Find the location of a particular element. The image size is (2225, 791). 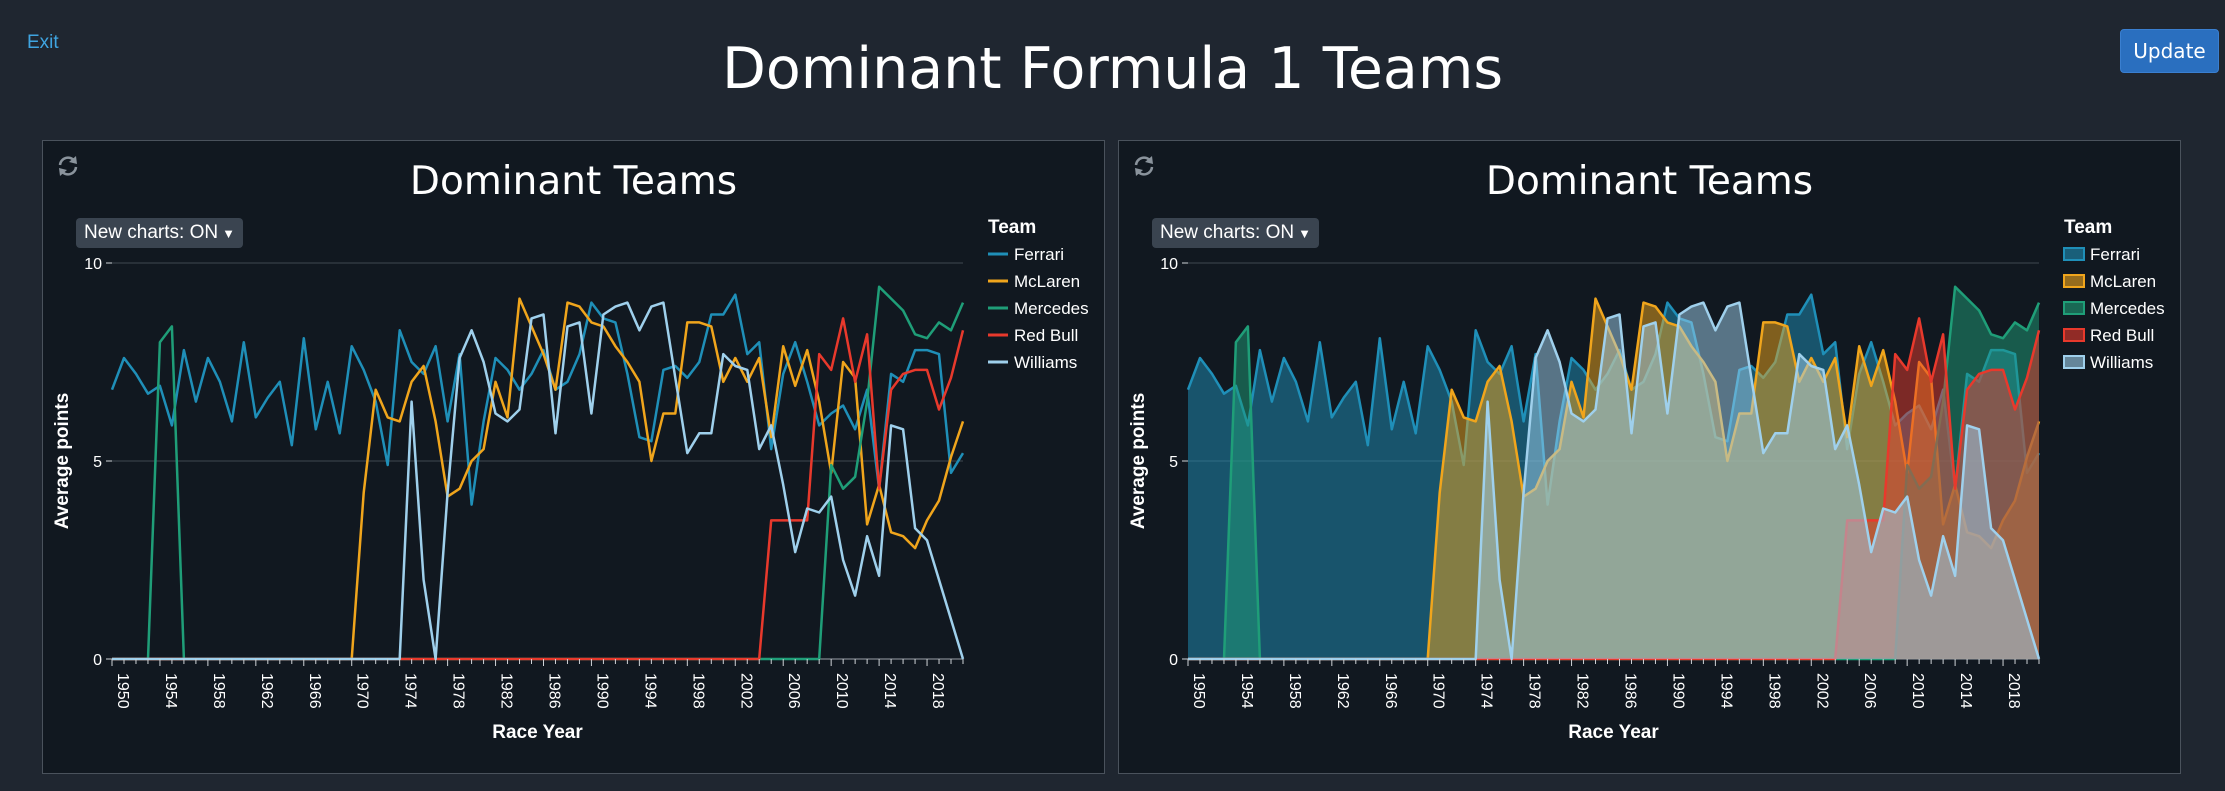

line-ferrari is located at coordinates (537, 399).